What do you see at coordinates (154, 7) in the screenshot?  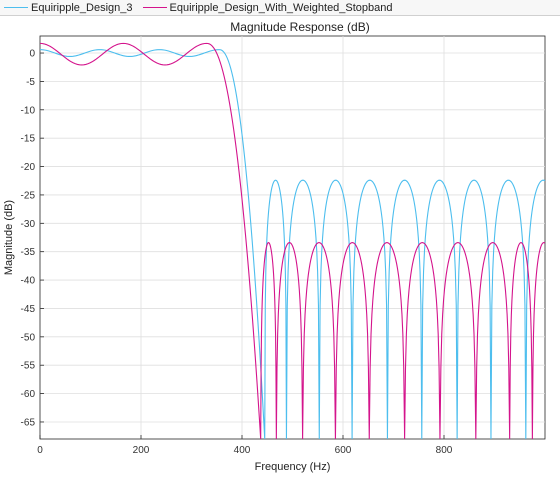 I see `legend-swatch-weighted-stopband` at bounding box center [154, 7].